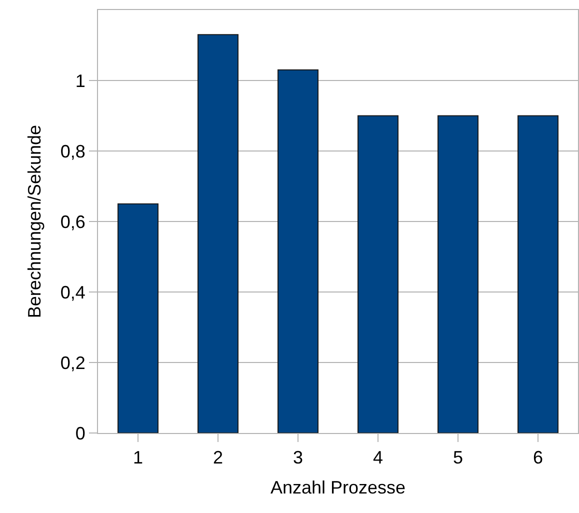 The height and width of the screenshot is (513, 579). What do you see at coordinates (73, 362) in the screenshot?
I see `y-tick-label: 0,2` at bounding box center [73, 362].